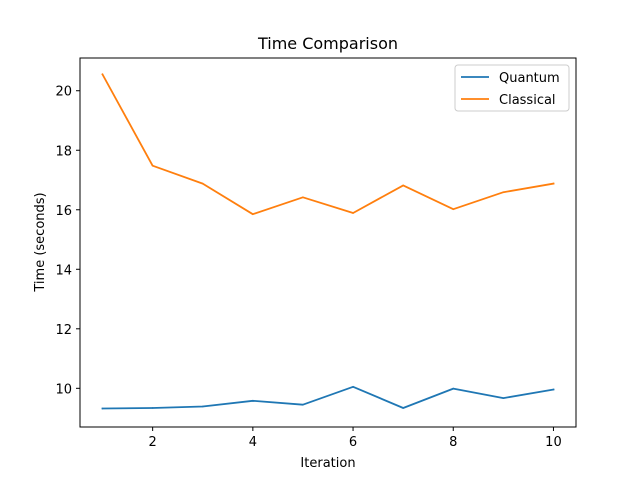 The width and height of the screenshot is (640, 480). What do you see at coordinates (153, 442) in the screenshot?
I see `x-tick-label: 2` at bounding box center [153, 442].